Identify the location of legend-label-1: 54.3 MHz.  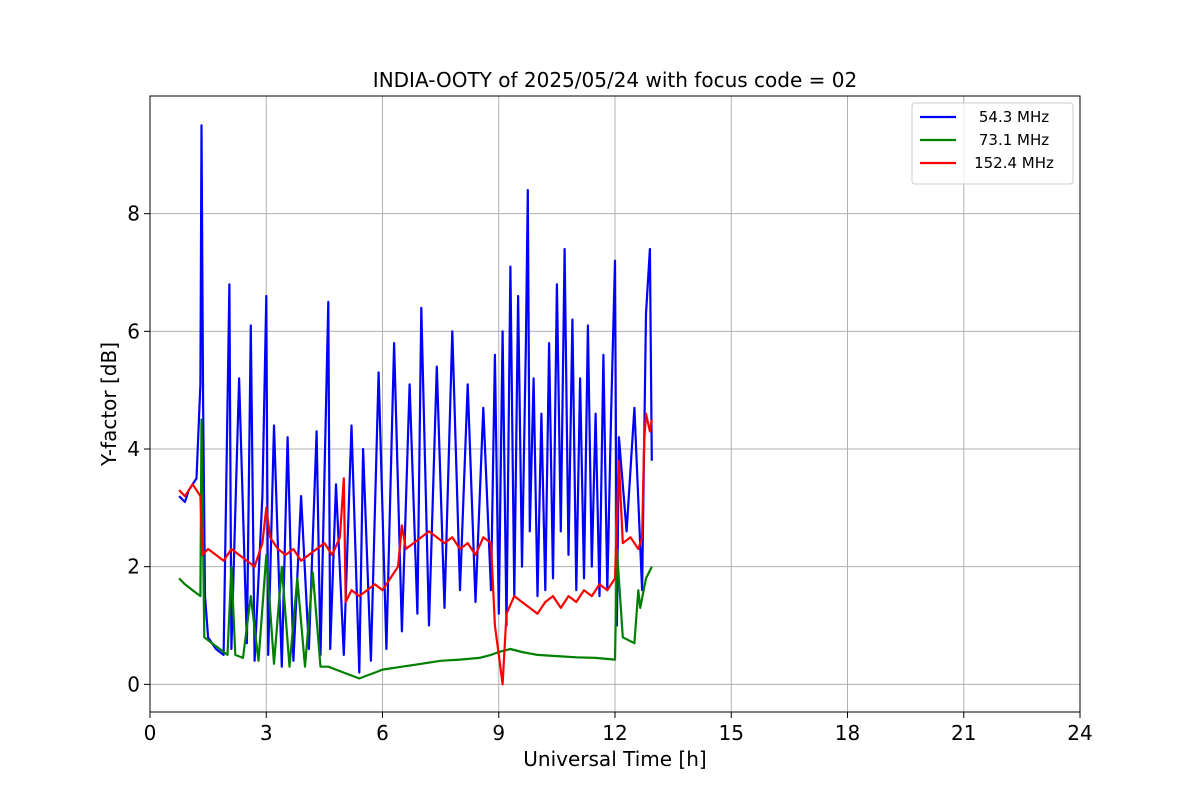
(1014, 117).